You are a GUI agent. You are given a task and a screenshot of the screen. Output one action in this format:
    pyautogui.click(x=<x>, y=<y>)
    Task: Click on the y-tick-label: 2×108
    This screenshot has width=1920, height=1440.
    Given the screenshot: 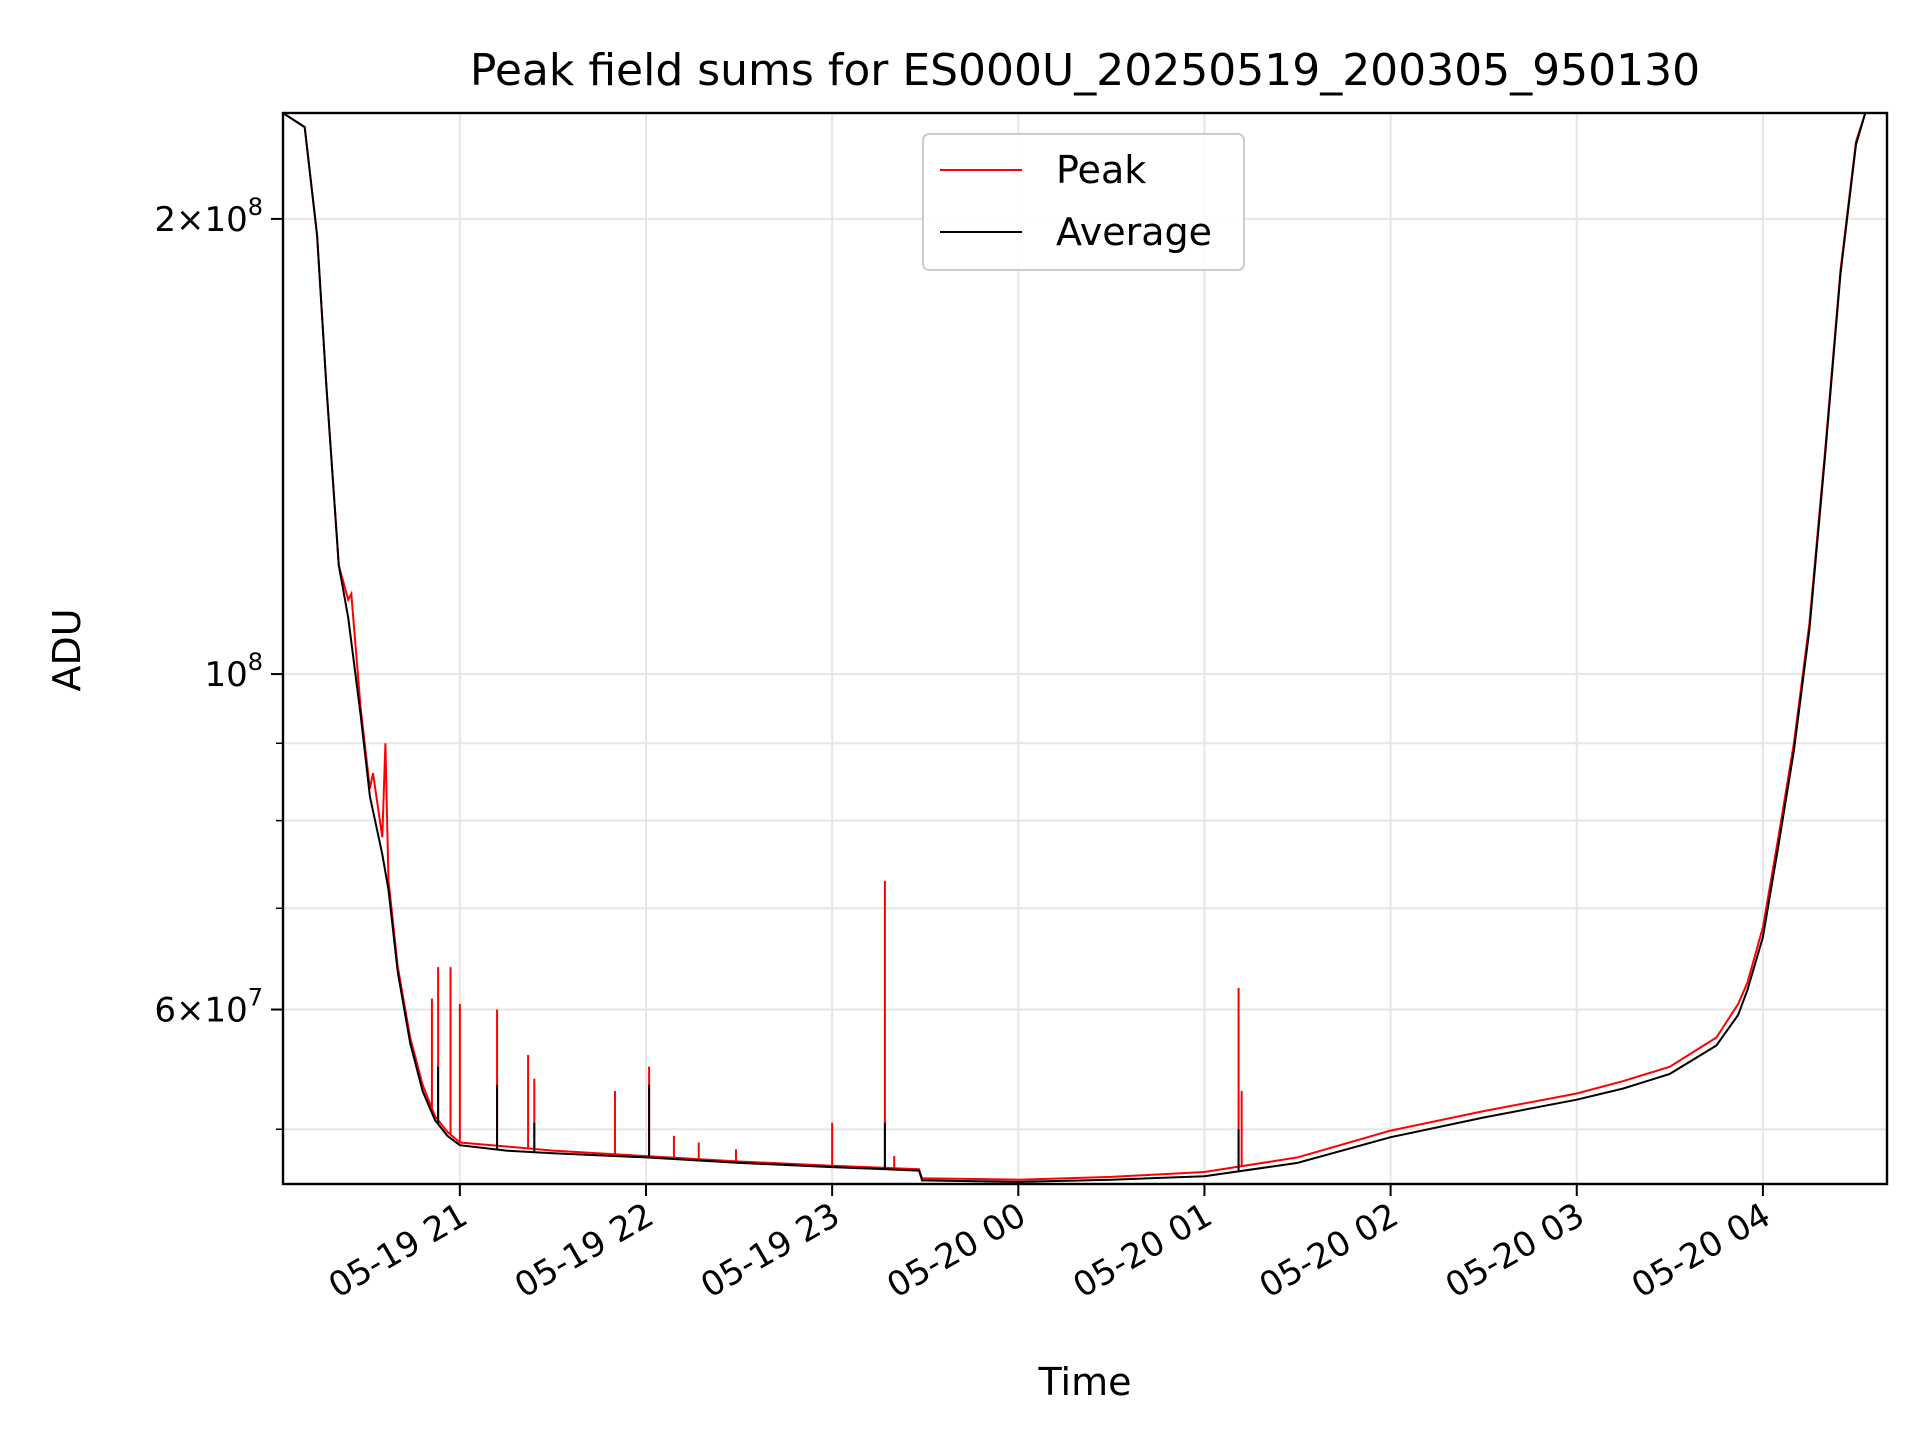 What is the action you would take?
    pyautogui.click(x=208, y=216)
    